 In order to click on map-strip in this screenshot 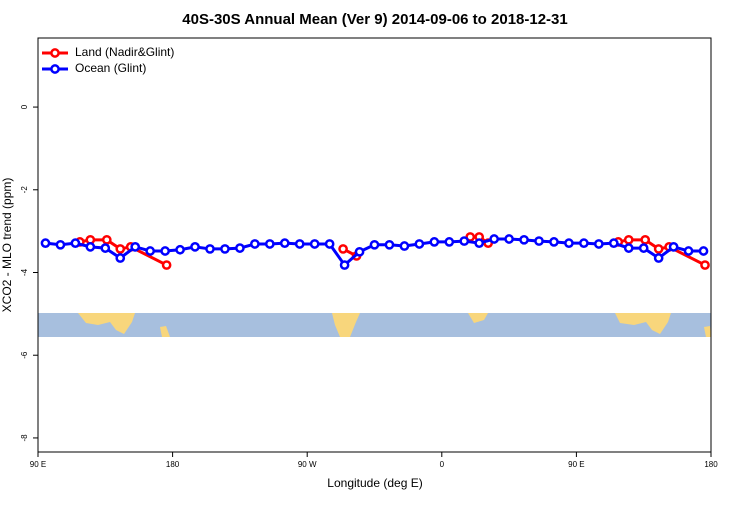, I will do `click(374, 325)`.